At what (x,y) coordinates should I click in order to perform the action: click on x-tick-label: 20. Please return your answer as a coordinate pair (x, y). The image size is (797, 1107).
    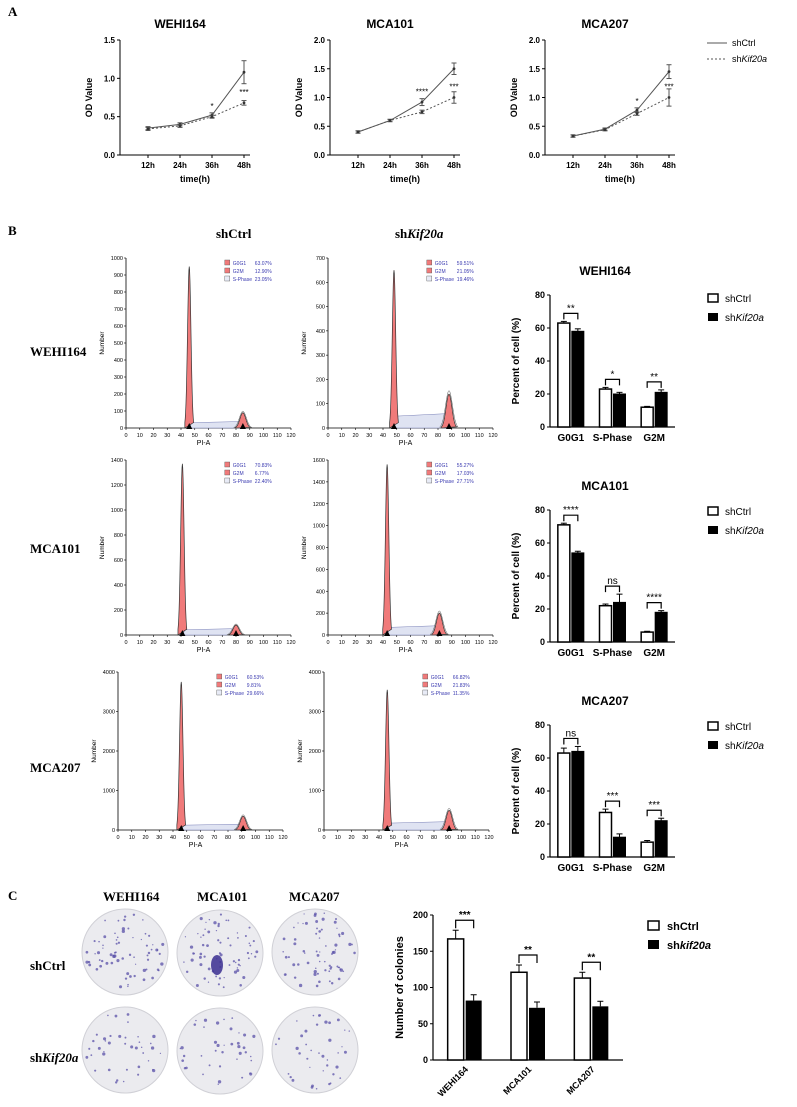
    Looking at the image, I should click on (145, 838).